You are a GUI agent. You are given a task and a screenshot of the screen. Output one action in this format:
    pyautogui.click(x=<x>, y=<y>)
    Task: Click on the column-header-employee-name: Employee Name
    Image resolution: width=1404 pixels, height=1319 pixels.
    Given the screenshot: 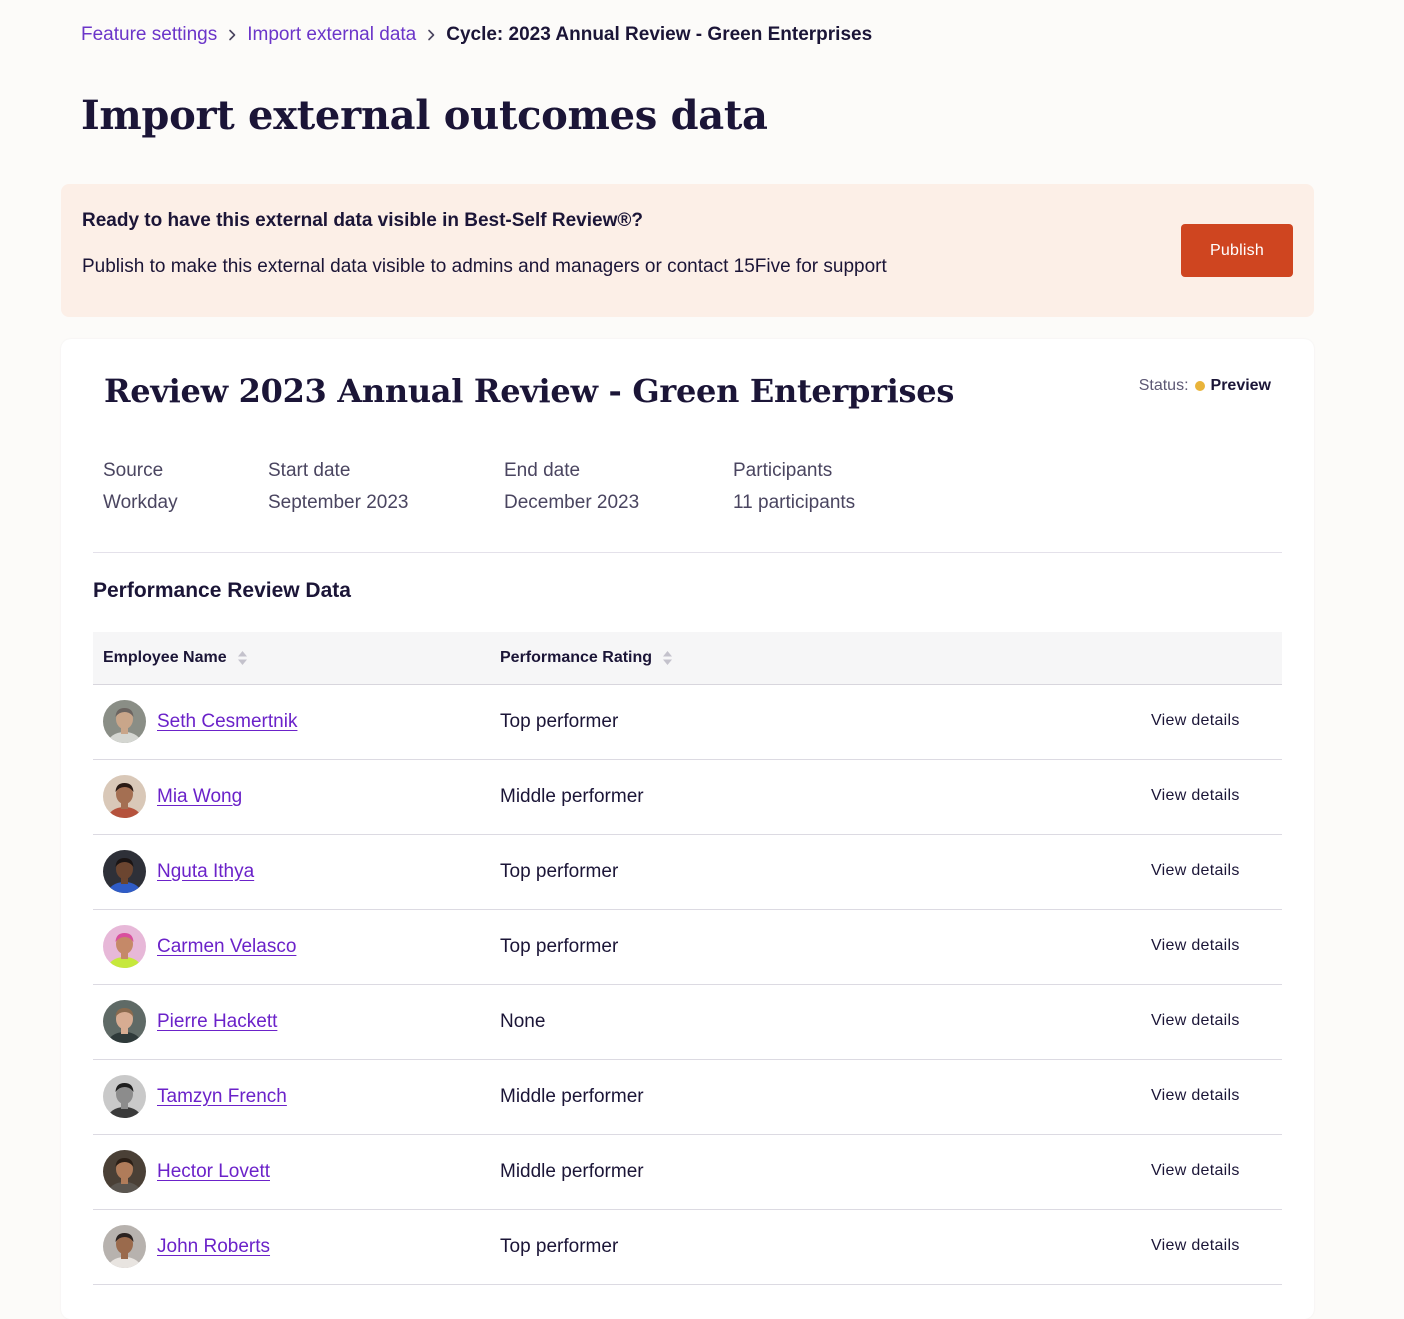 What is the action you would take?
    pyautogui.click(x=175, y=658)
    